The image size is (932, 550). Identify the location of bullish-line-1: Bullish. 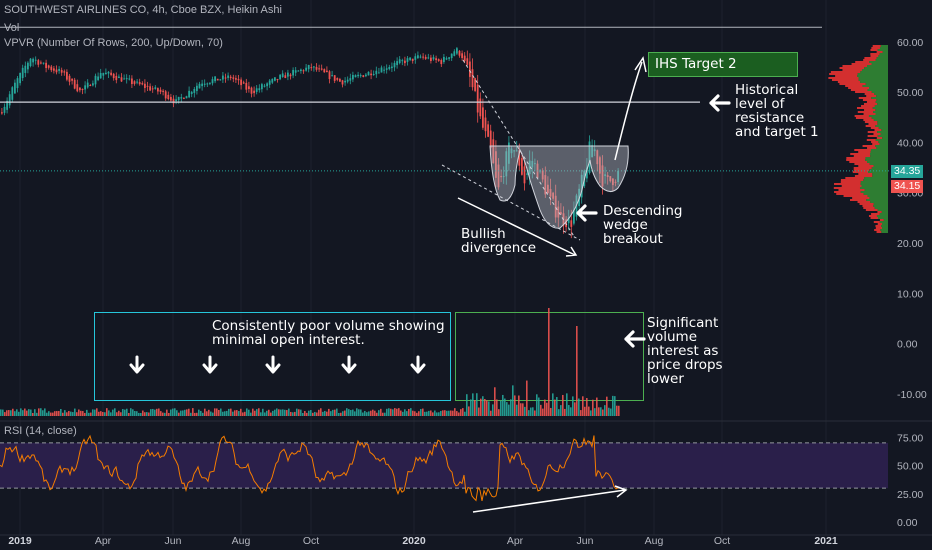
(483, 234).